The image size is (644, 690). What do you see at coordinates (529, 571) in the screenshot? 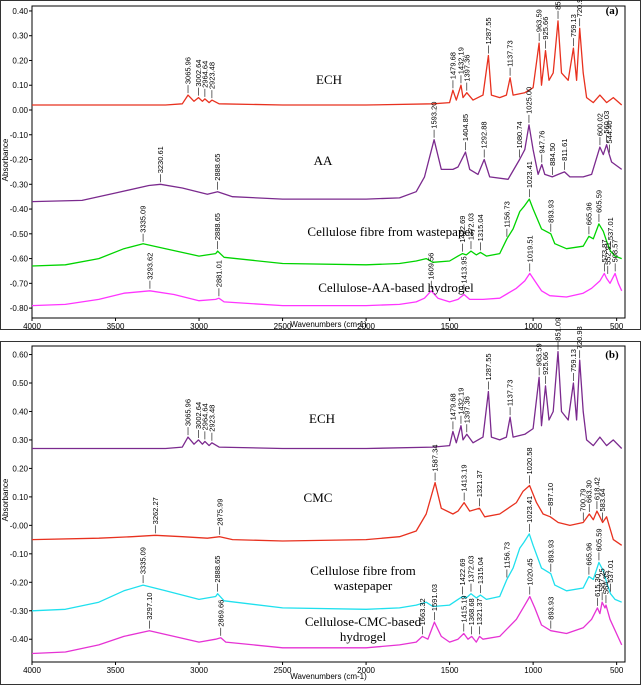
I see `peak-label: 1020.45` at bounding box center [529, 571].